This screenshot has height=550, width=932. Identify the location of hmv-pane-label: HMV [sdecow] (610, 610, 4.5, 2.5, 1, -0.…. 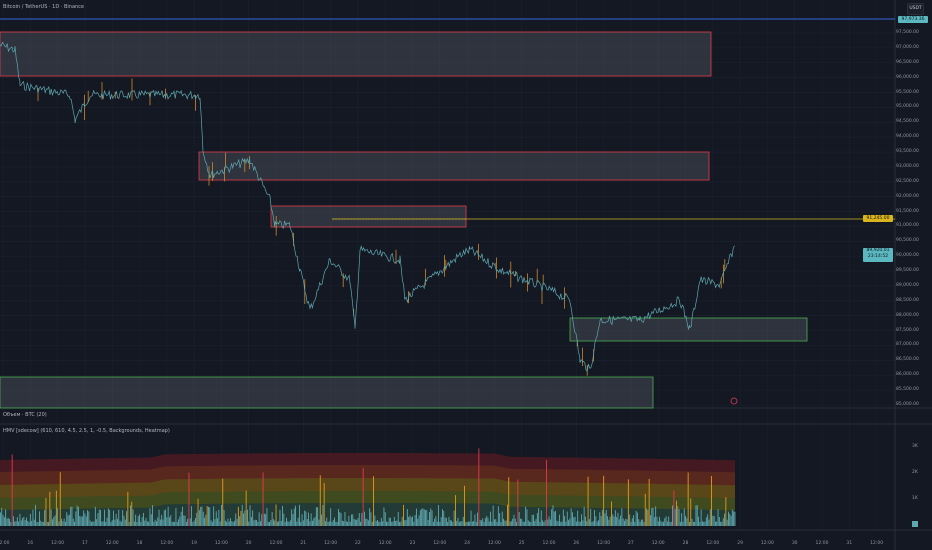
(86, 431).